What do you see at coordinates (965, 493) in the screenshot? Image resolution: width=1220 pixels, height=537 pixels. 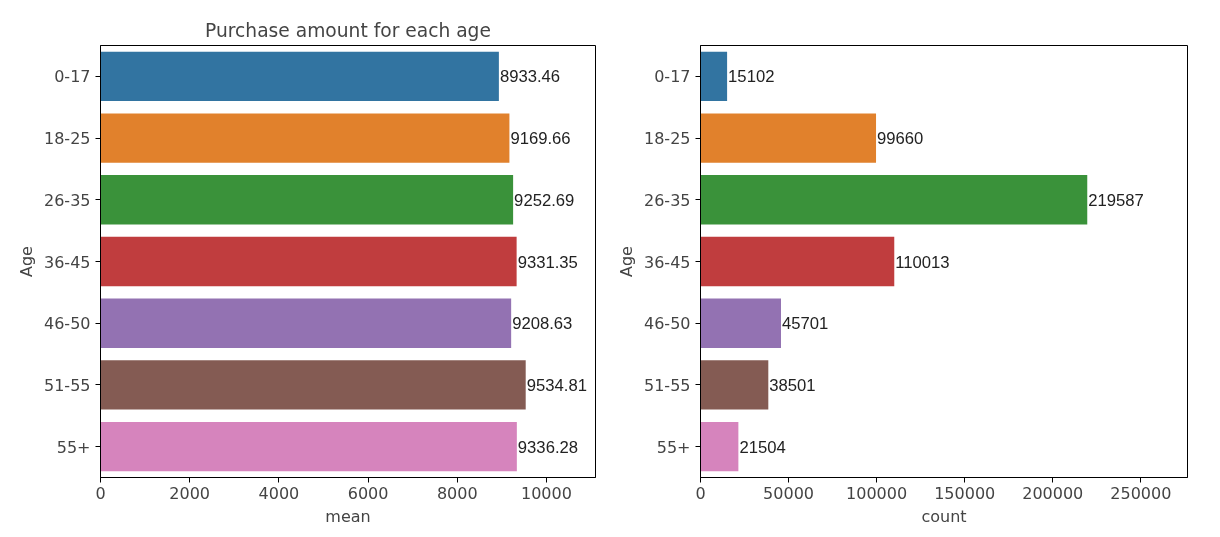 I see `x-tick-label: 150000` at bounding box center [965, 493].